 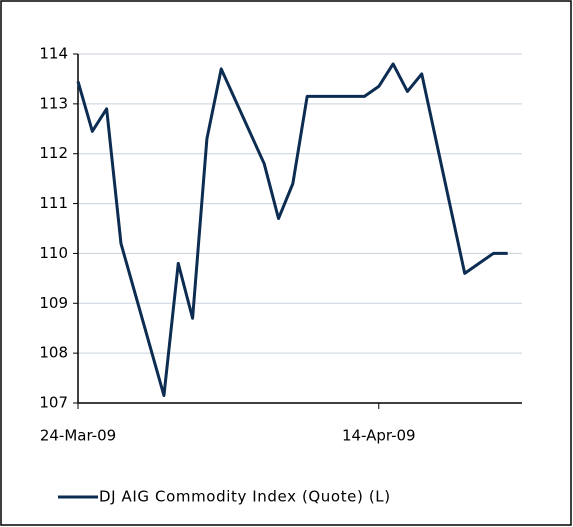 What do you see at coordinates (53, 353) in the screenshot?
I see `y-tick-label: 108` at bounding box center [53, 353].